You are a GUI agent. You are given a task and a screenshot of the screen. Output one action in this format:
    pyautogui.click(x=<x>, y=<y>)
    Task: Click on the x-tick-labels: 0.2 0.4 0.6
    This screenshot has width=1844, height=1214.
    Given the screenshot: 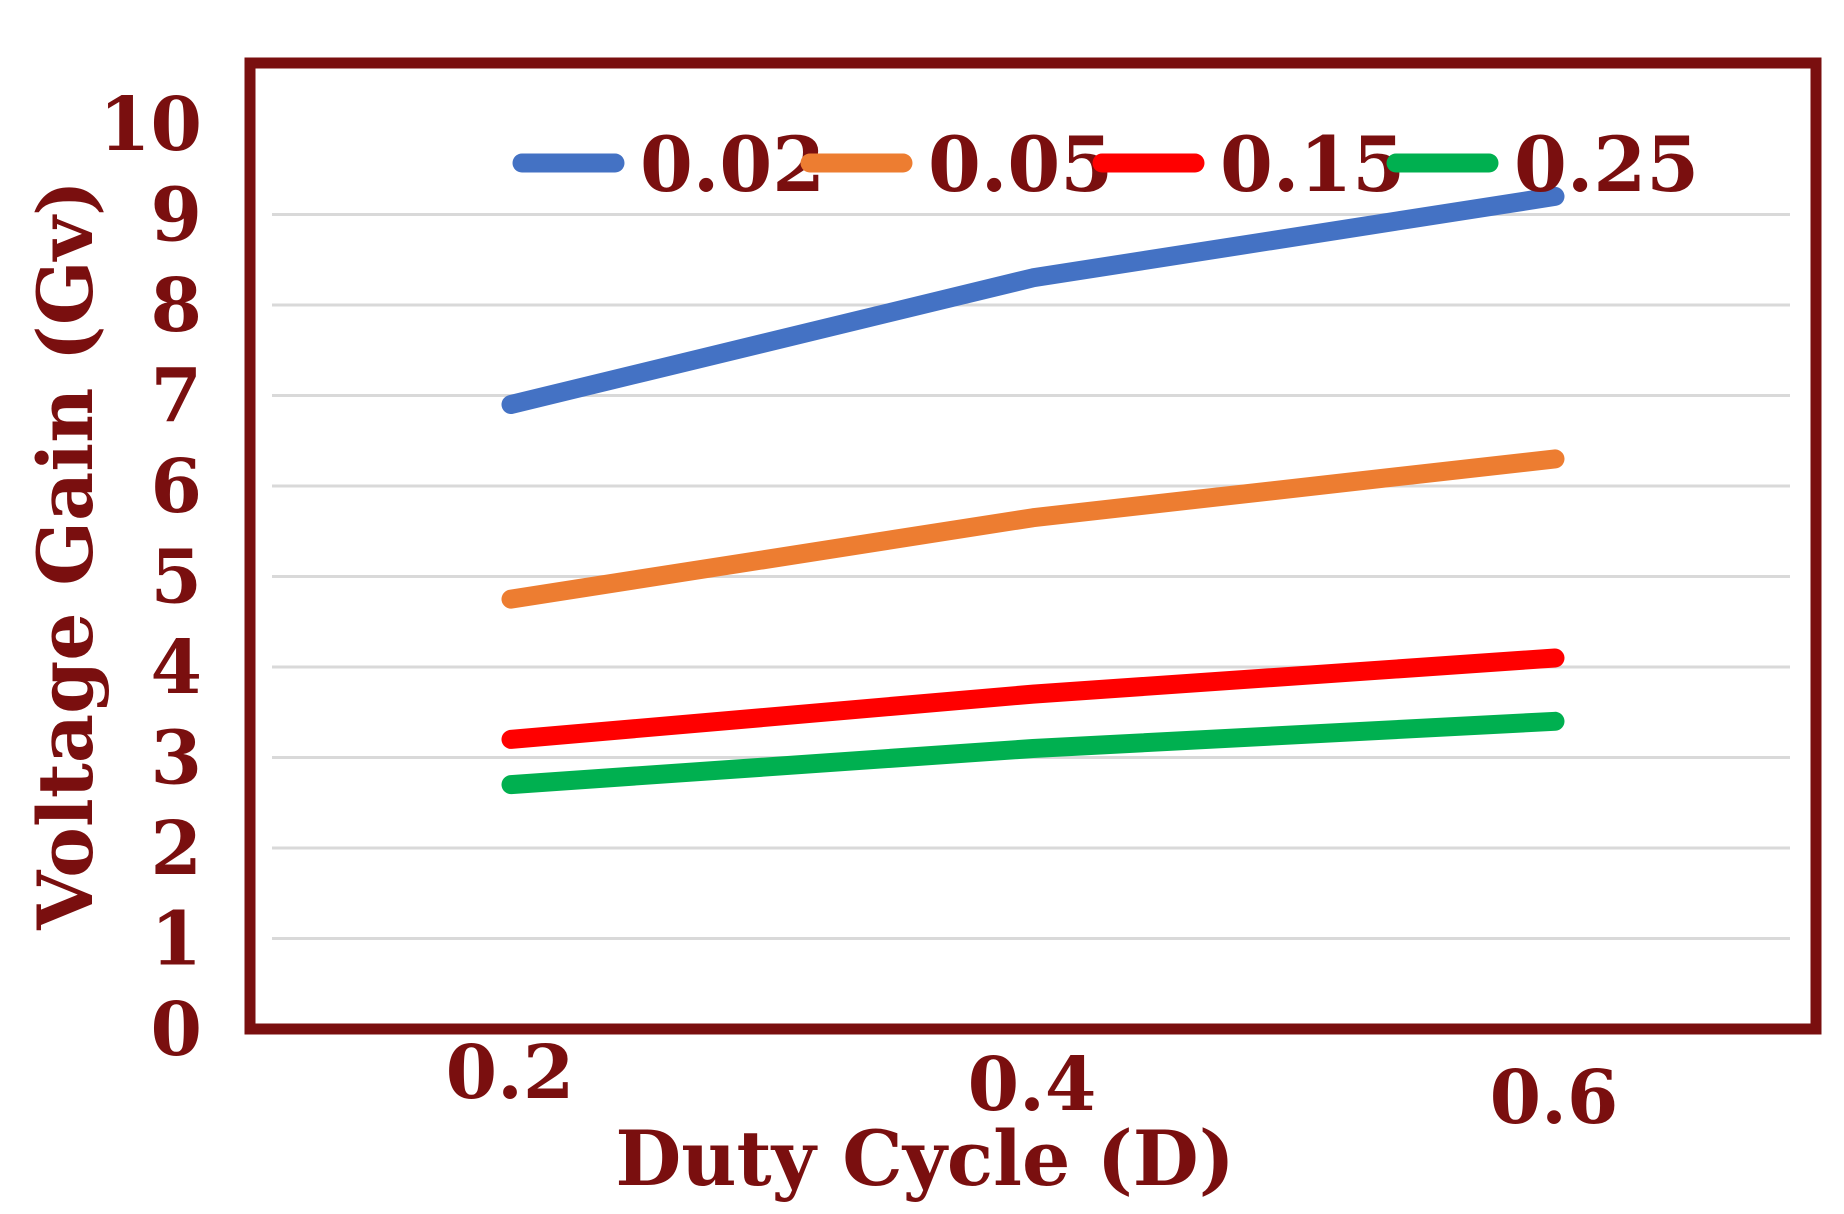 What is the action you would take?
    pyautogui.click(x=1032, y=1085)
    